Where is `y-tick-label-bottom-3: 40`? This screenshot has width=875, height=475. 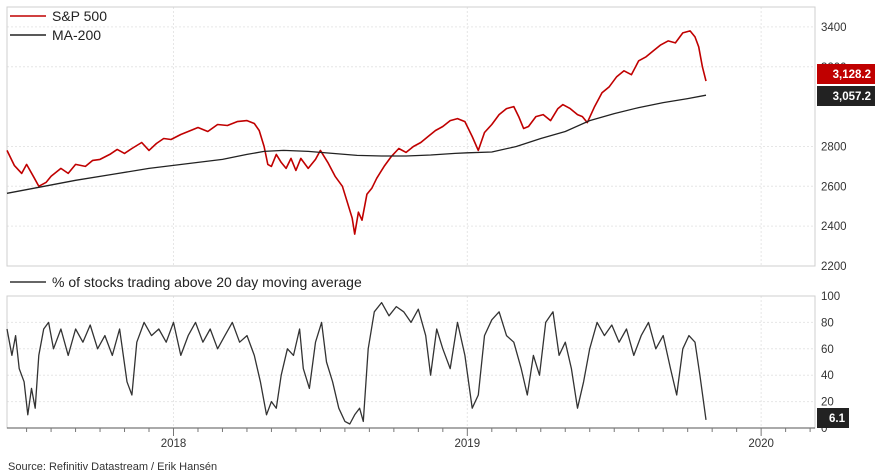
y-tick-label-bottom-3: 40 is located at coordinates (827, 376).